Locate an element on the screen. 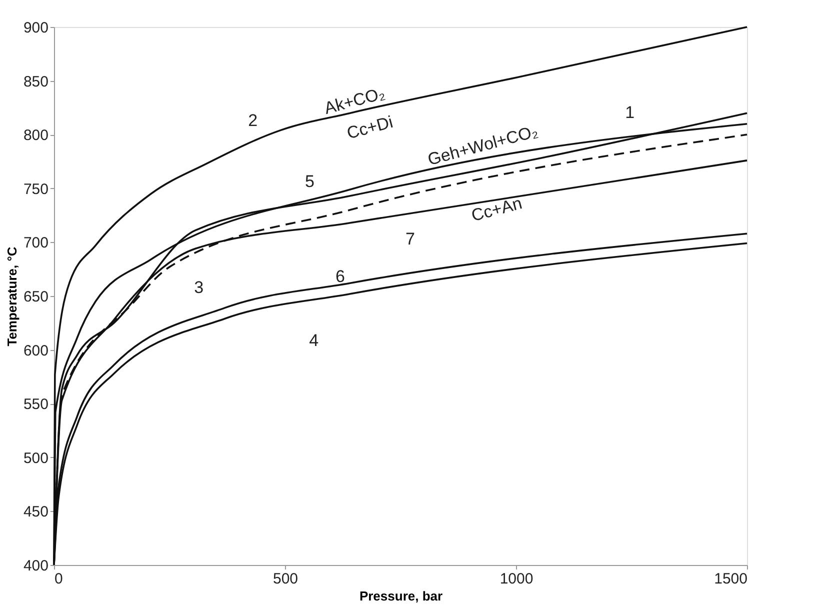  y-tick-label: 400 is located at coordinates (35, 566).